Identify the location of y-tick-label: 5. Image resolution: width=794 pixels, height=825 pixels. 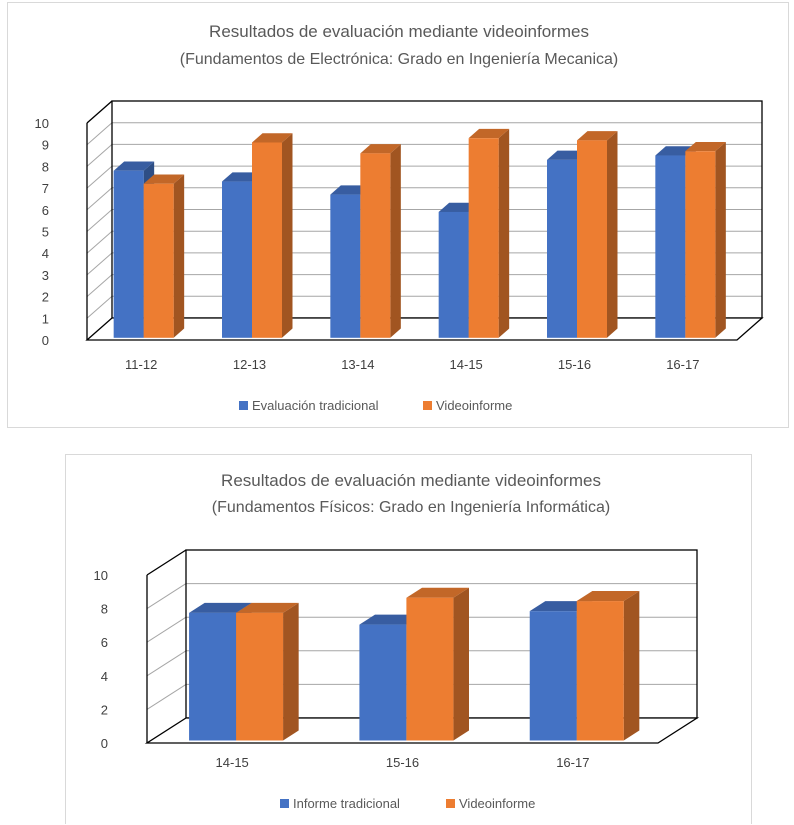
(45, 232).